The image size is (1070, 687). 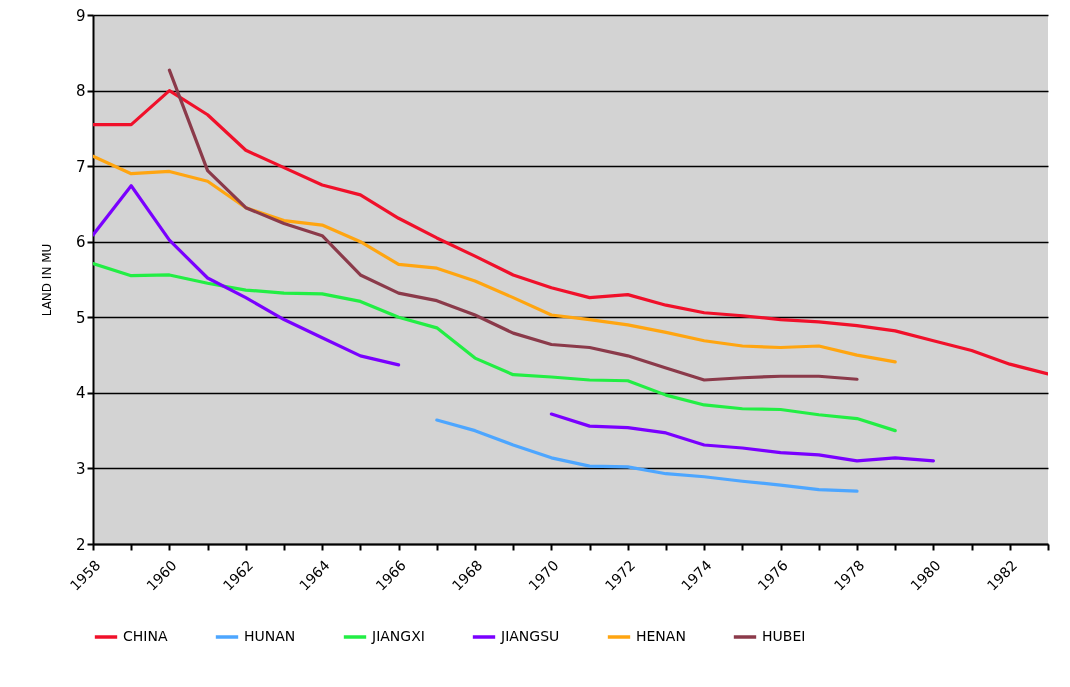 I want to click on y-tick-label: 8, so click(x=80, y=91).